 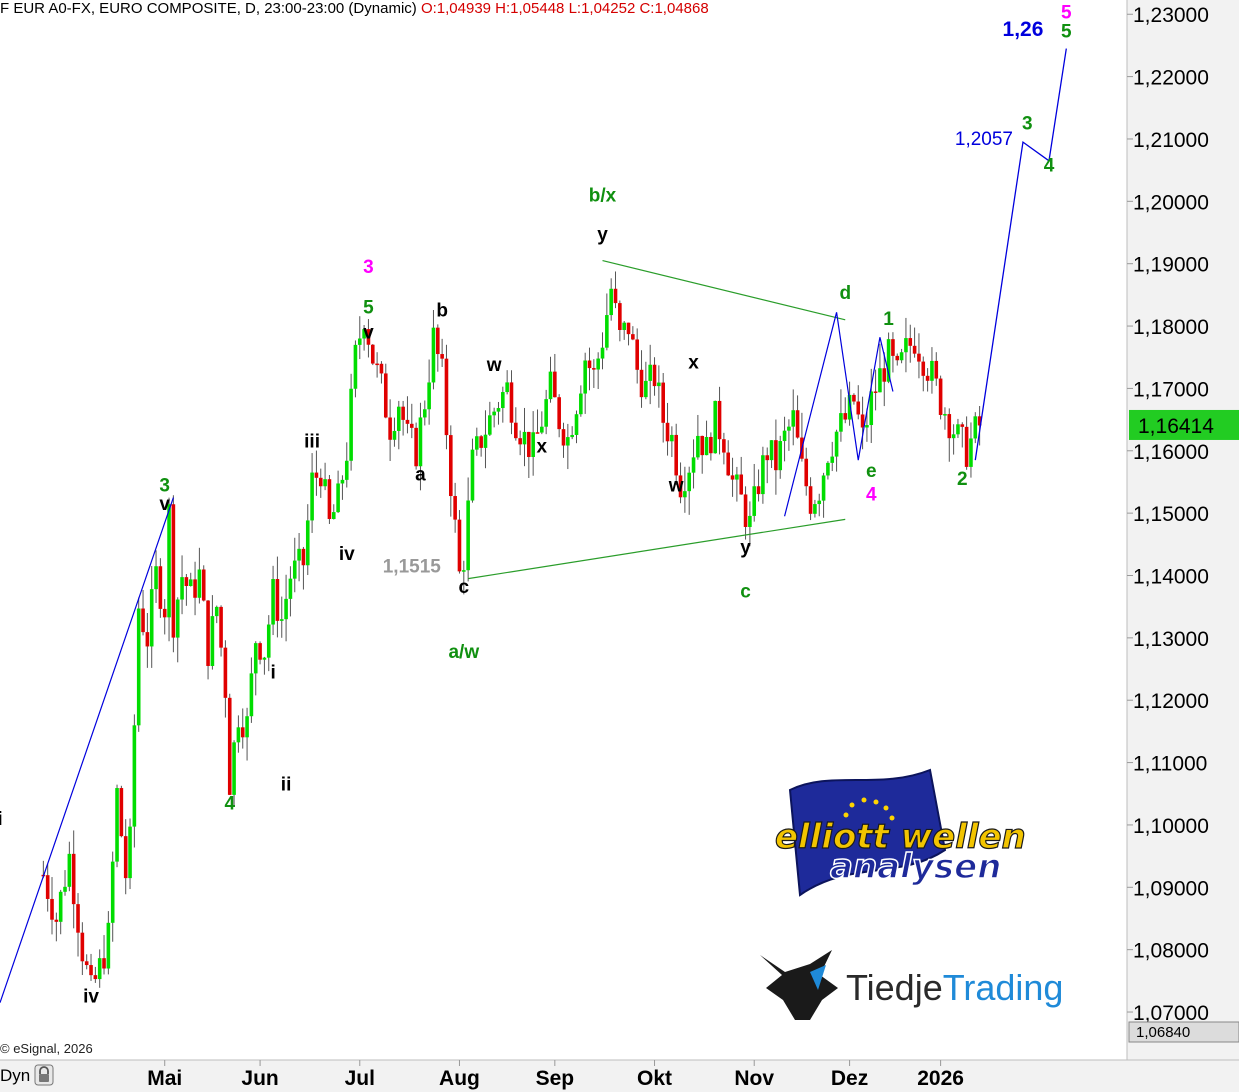 What do you see at coordinates (1171, 140) in the screenshot?
I see `price-tick-label: 1,21000` at bounding box center [1171, 140].